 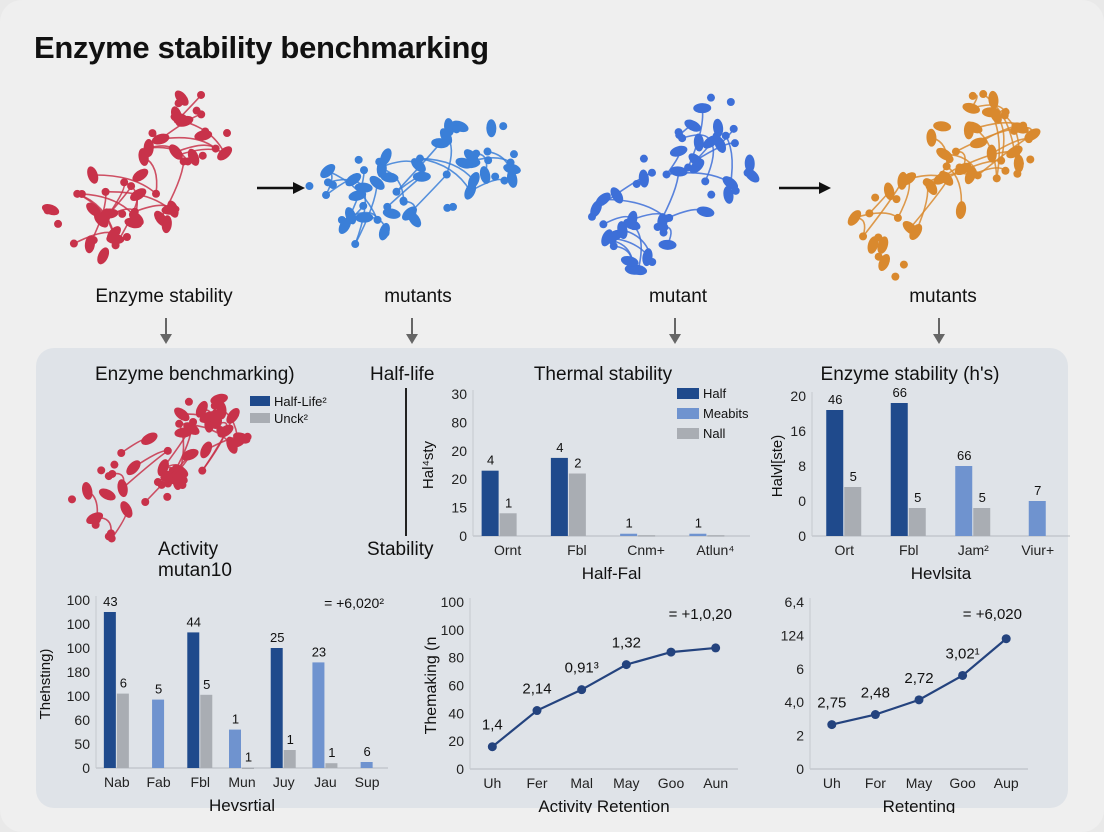 What do you see at coordinates (793, 635) in the screenshot?
I see `y-tick-label: 124` at bounding box center [793, 635].